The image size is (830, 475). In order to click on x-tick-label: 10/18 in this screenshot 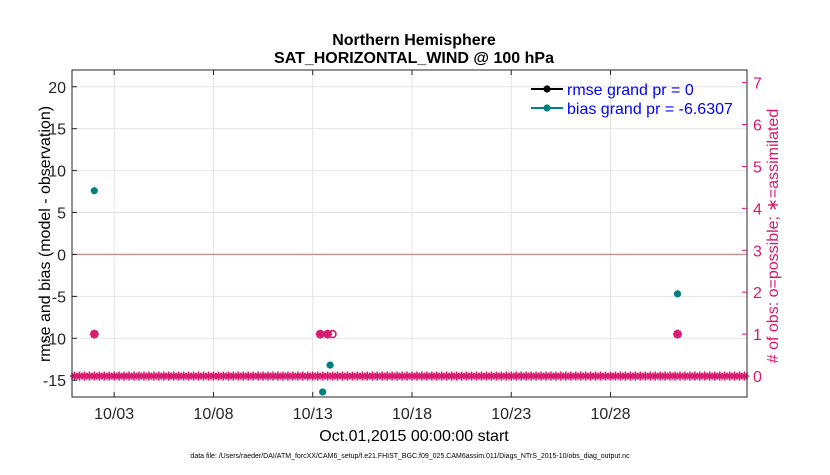, I will do `click(412, 414)`.